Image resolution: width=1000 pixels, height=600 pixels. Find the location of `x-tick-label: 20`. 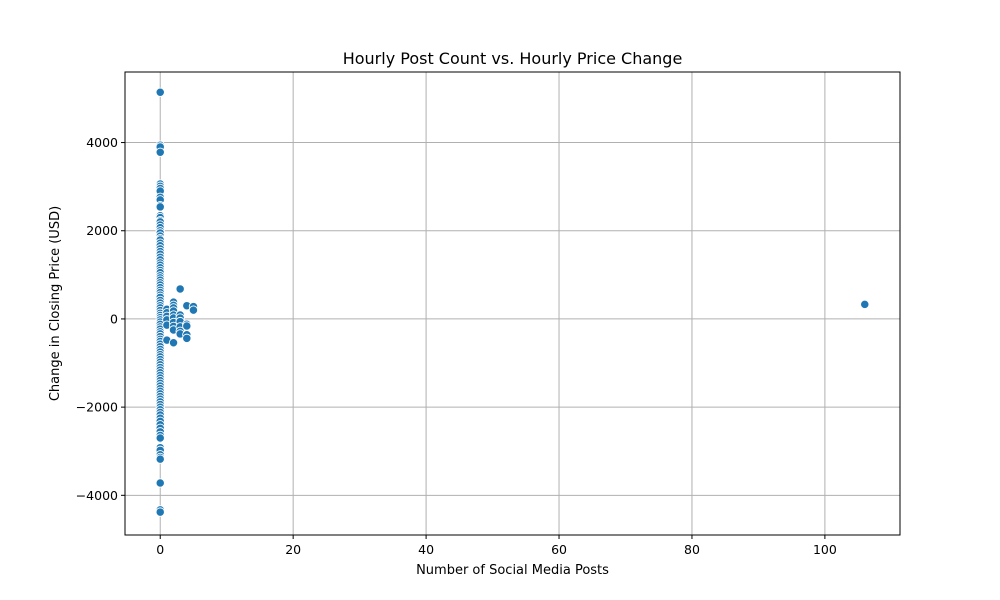

x-tick-label: 20 is located at coordinates (293, 549).